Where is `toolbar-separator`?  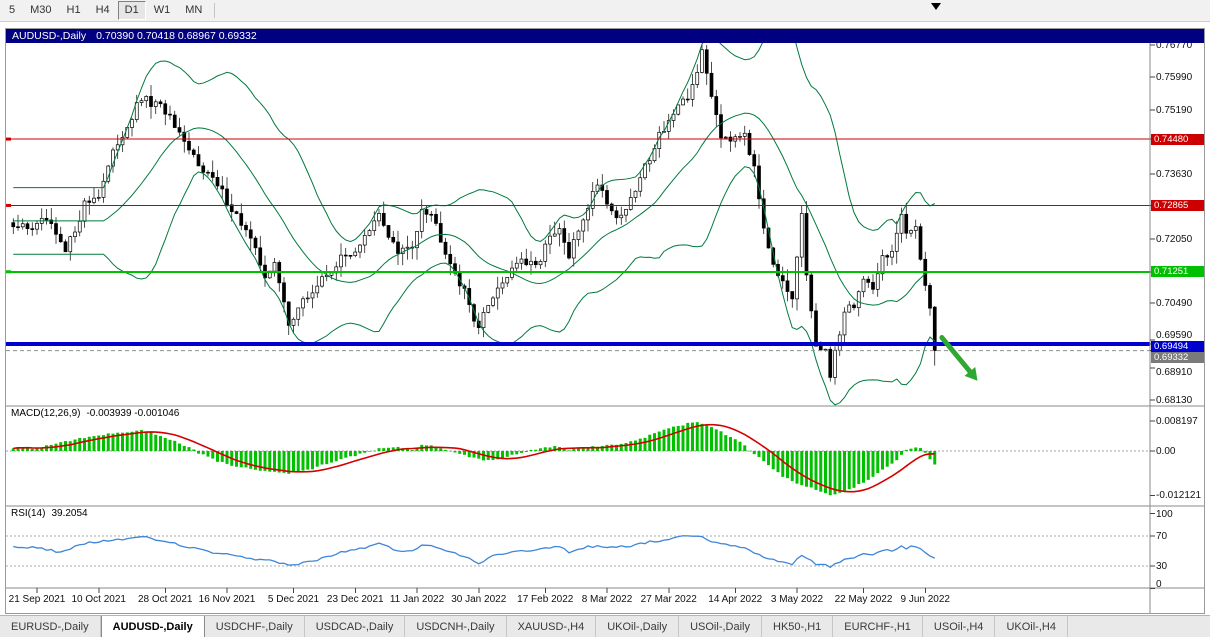 toolbar-separator is located at coordinates (215, 10).